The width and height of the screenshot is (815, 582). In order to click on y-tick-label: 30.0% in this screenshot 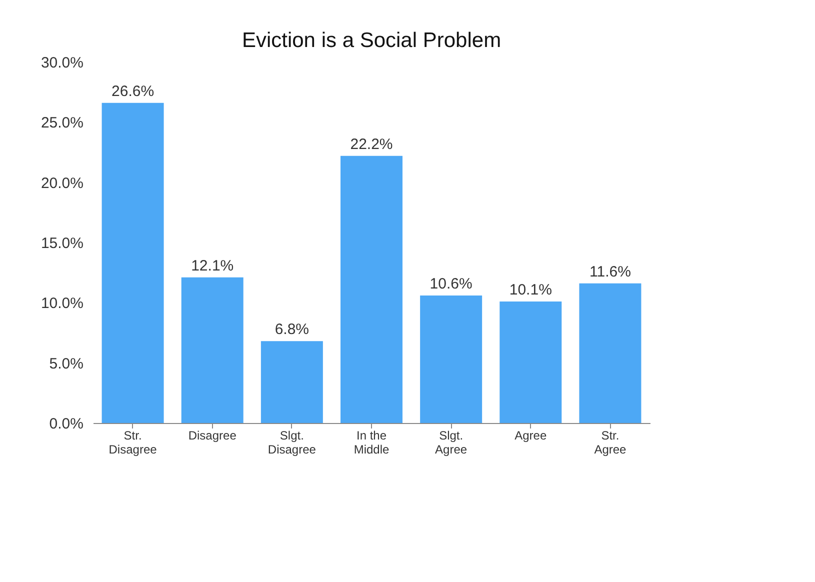, I will do `click(62, 63)`.